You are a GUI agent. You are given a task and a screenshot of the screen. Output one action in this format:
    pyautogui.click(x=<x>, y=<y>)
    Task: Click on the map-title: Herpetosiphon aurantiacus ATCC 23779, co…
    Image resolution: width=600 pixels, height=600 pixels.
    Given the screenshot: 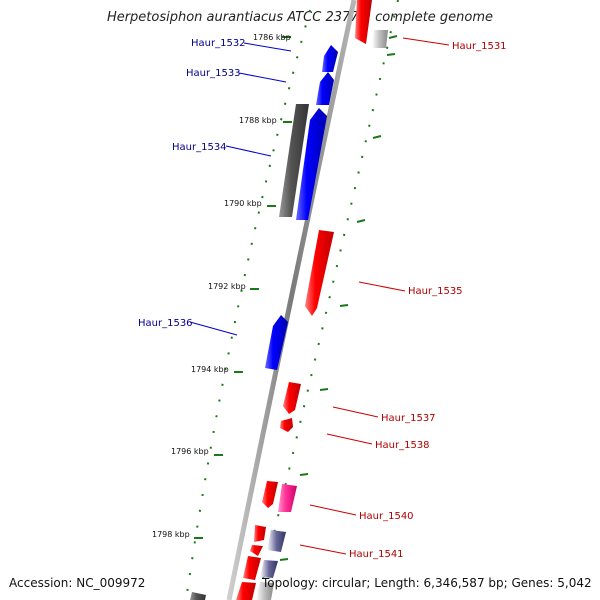 What is the action you would take?
    pyautogui.click(x=300, y=17)
    